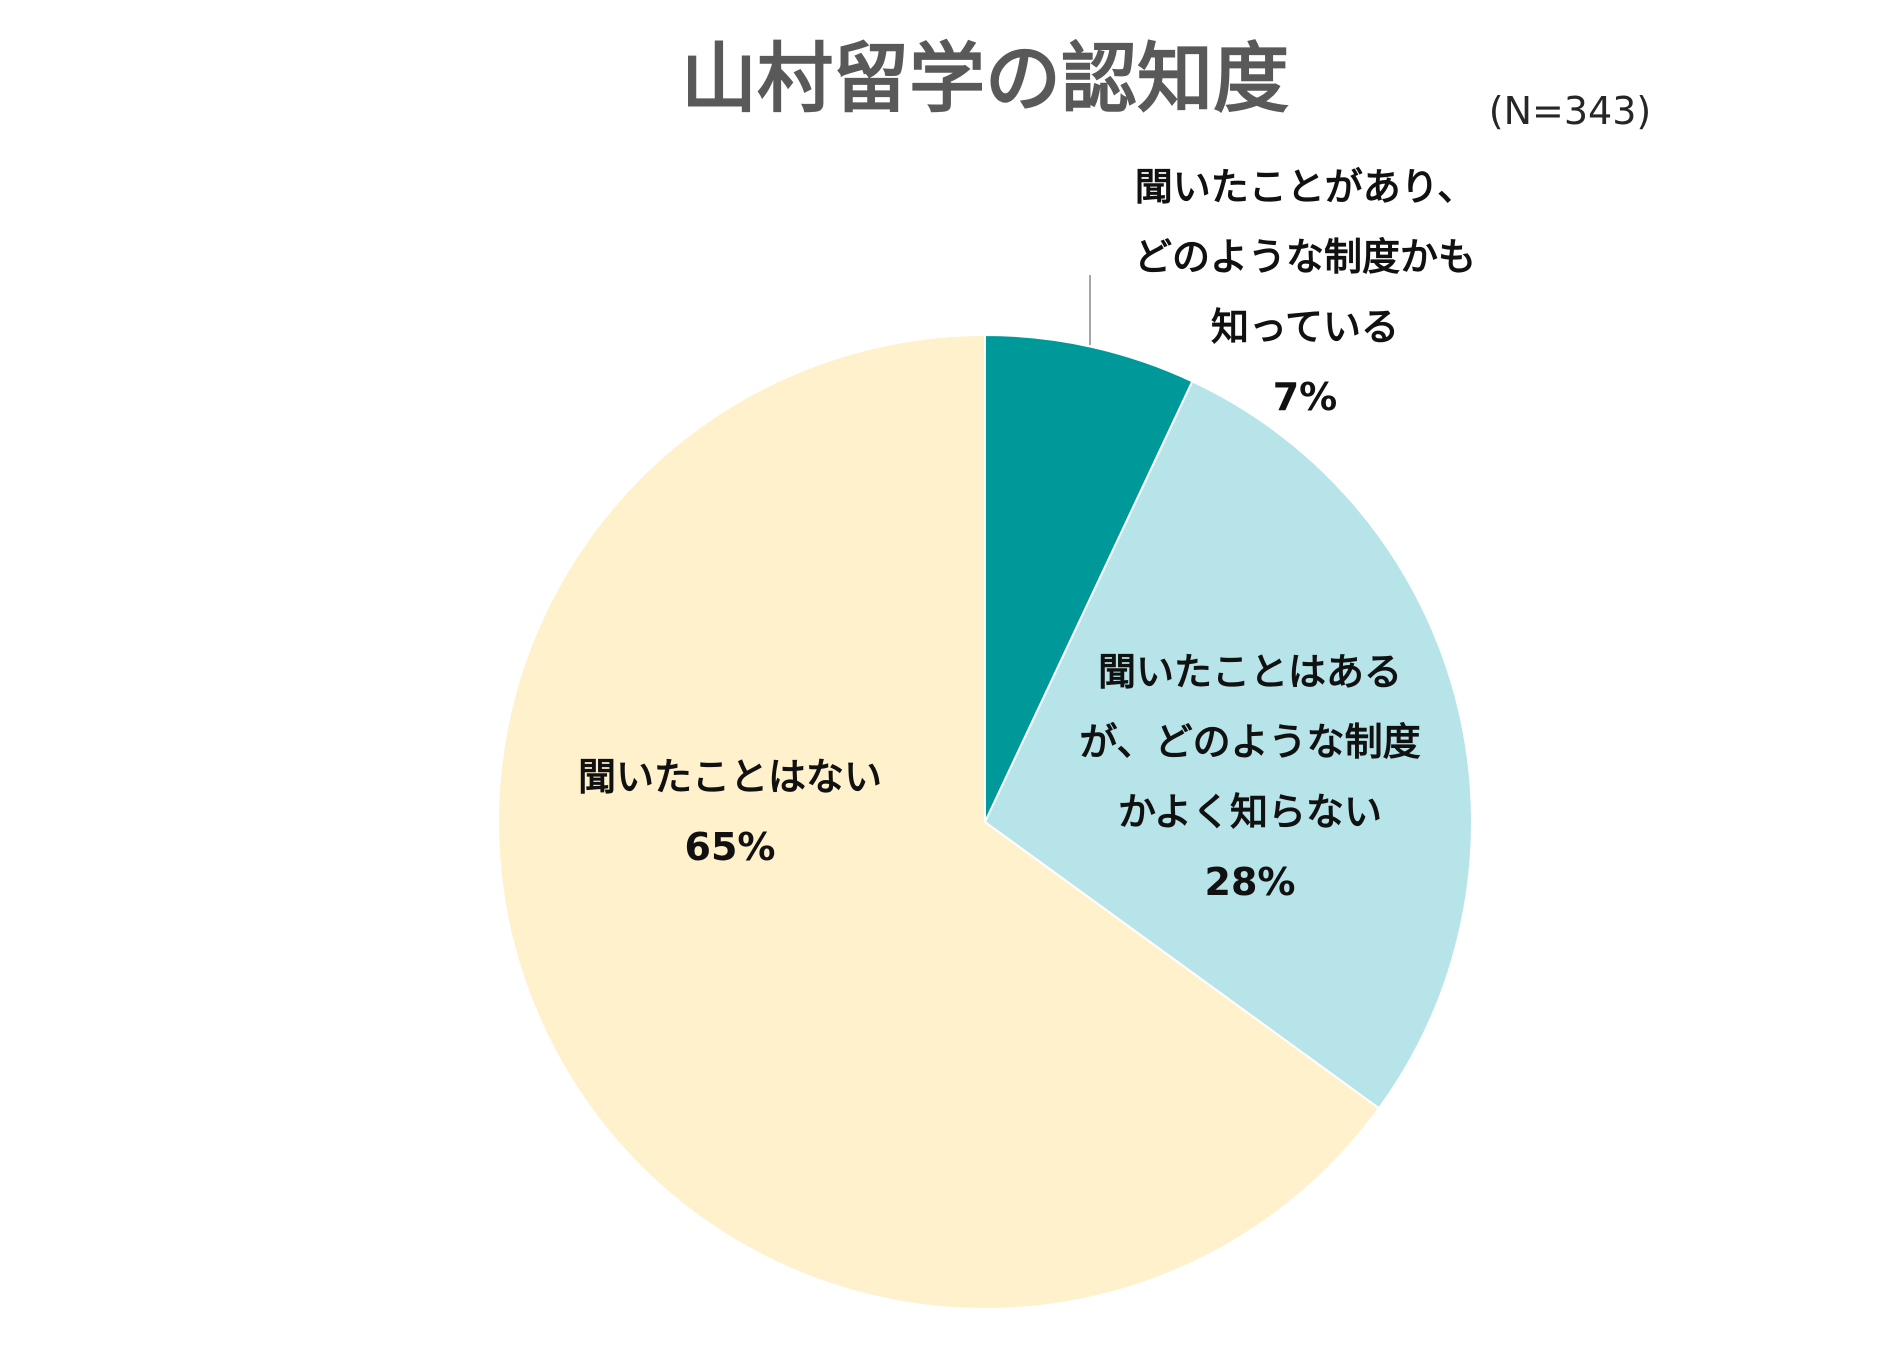 Image resolution: width=1892 pixels, height=1350 pixels. Describe the element at coordinates (1305, 257) in the screenshot. I see `slice-category-label: どのような制度かも` at that location.